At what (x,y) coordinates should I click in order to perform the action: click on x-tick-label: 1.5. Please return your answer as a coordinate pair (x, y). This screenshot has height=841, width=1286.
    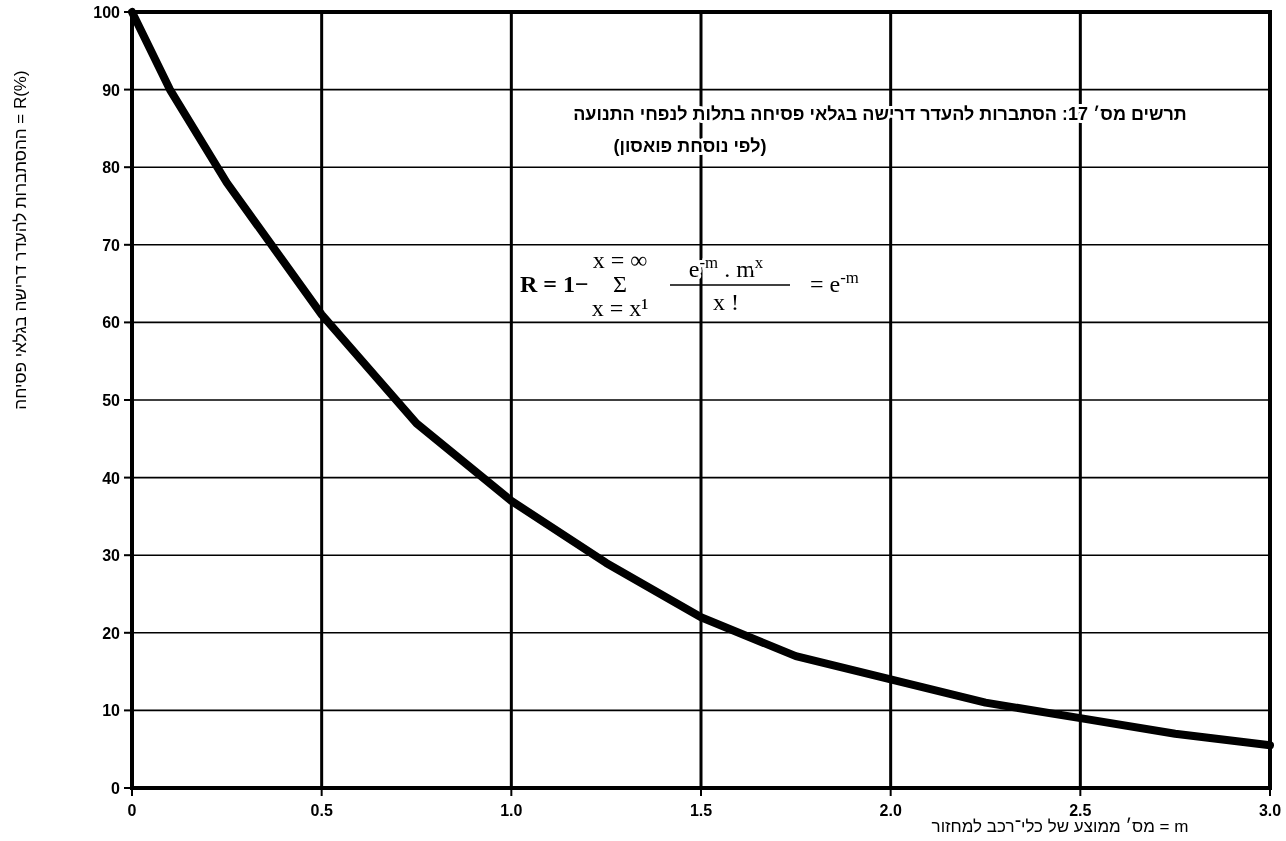
    Looking at the image, I should click on (701, 810).